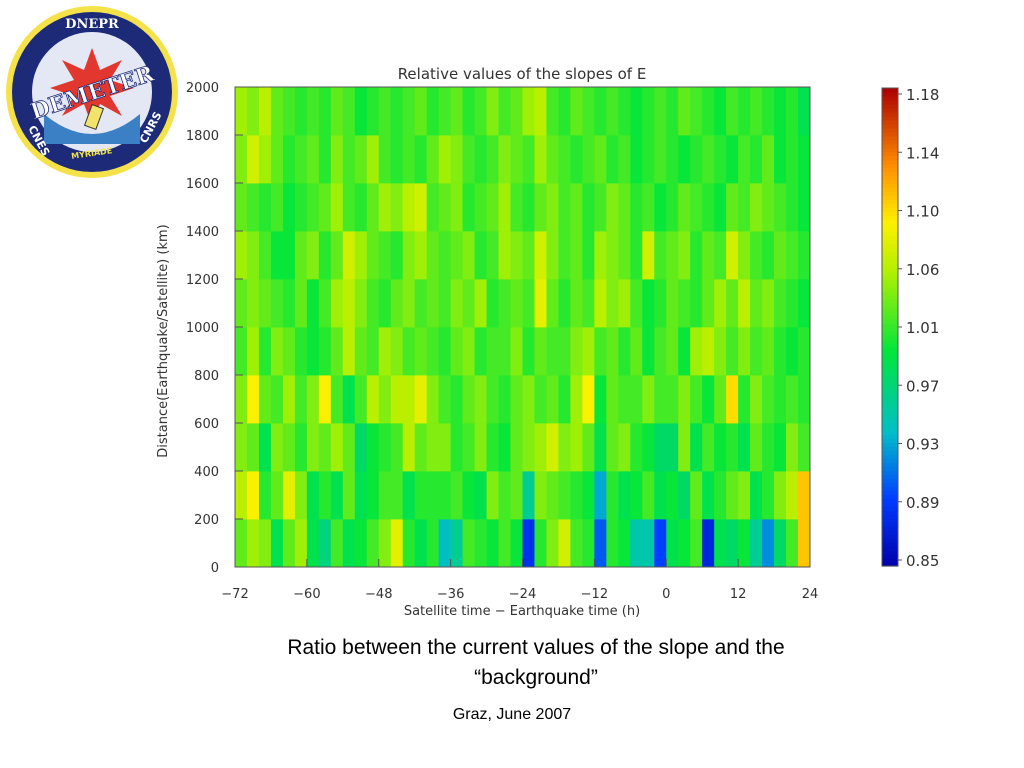 The image size is (1024, 768). Describe the element at coordinates (215, 568) in the screenshot. I see `y-tick-label: 0` at that location.